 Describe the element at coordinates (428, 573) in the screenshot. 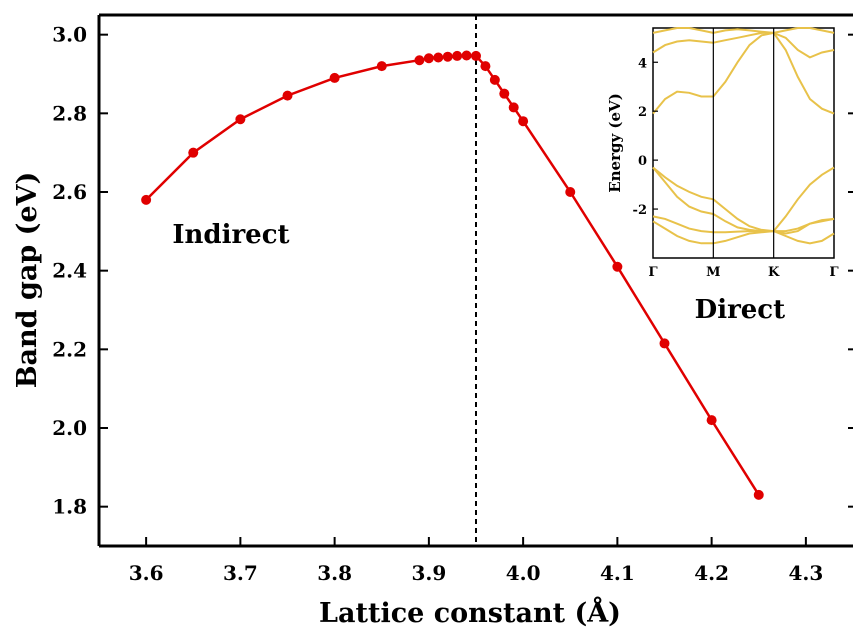

I see `x-tick-label: 3.9` at that location.